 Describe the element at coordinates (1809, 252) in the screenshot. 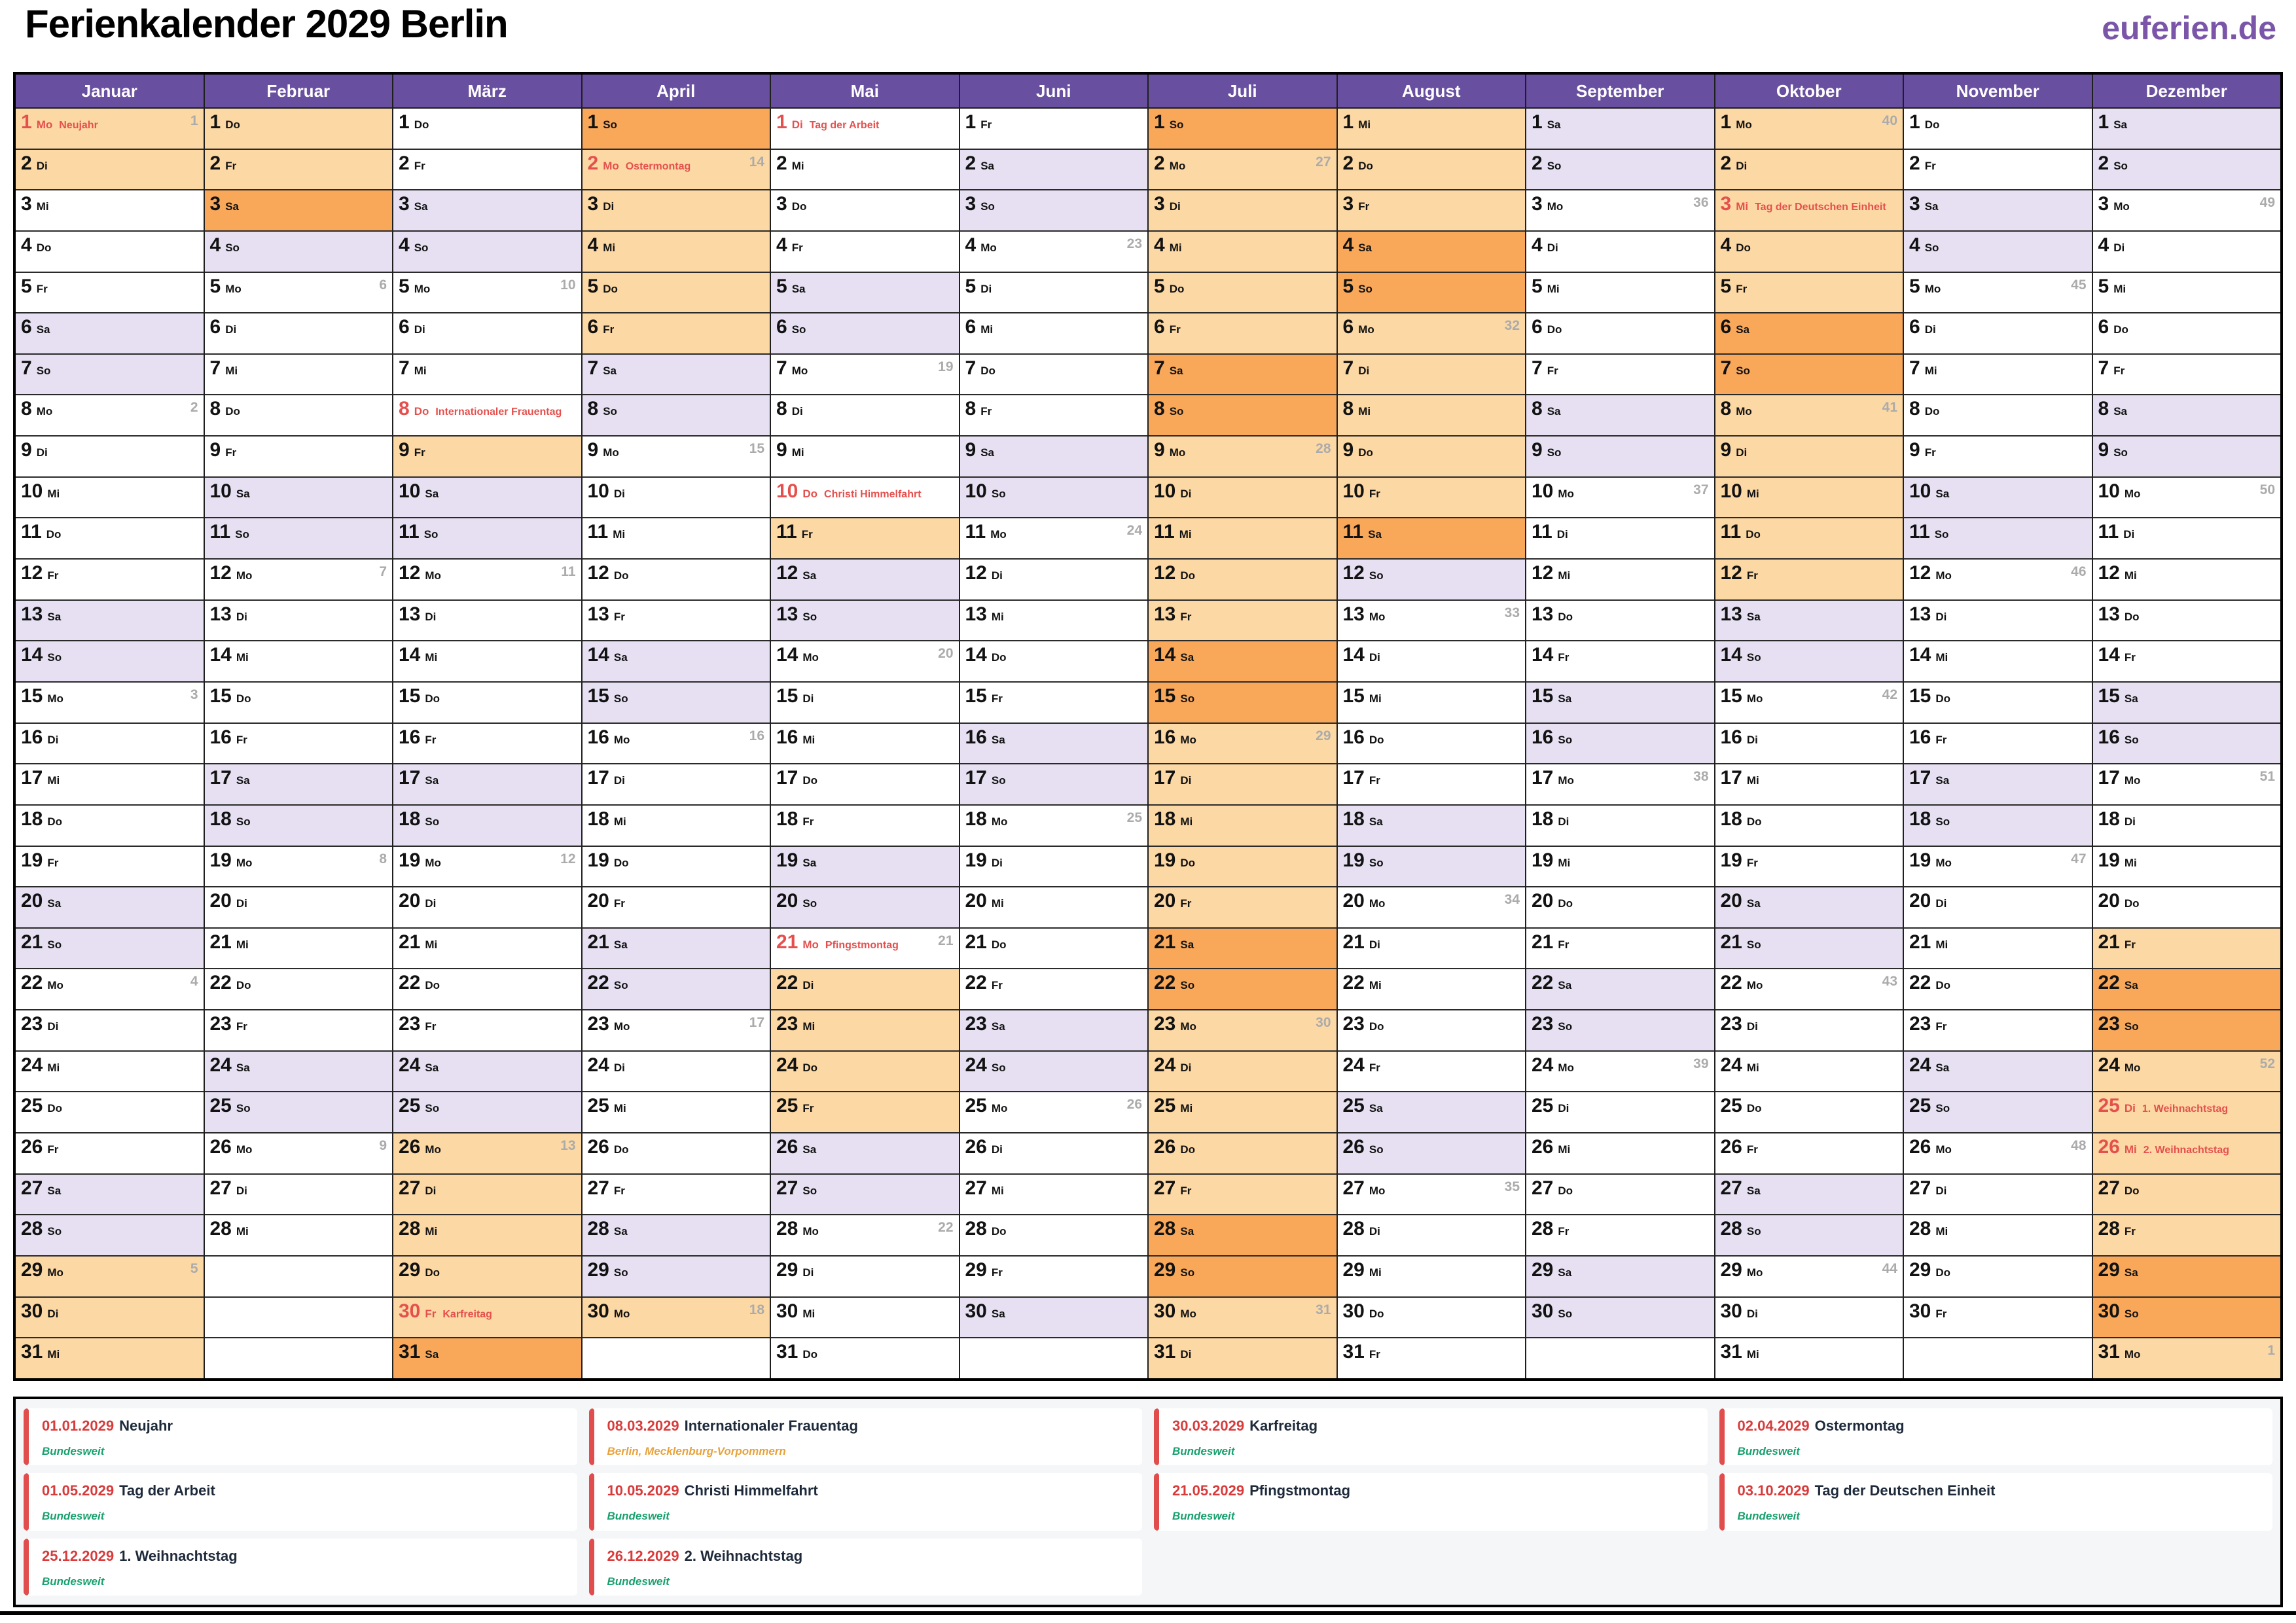

I see `day-cell: 4 Do` at that location.